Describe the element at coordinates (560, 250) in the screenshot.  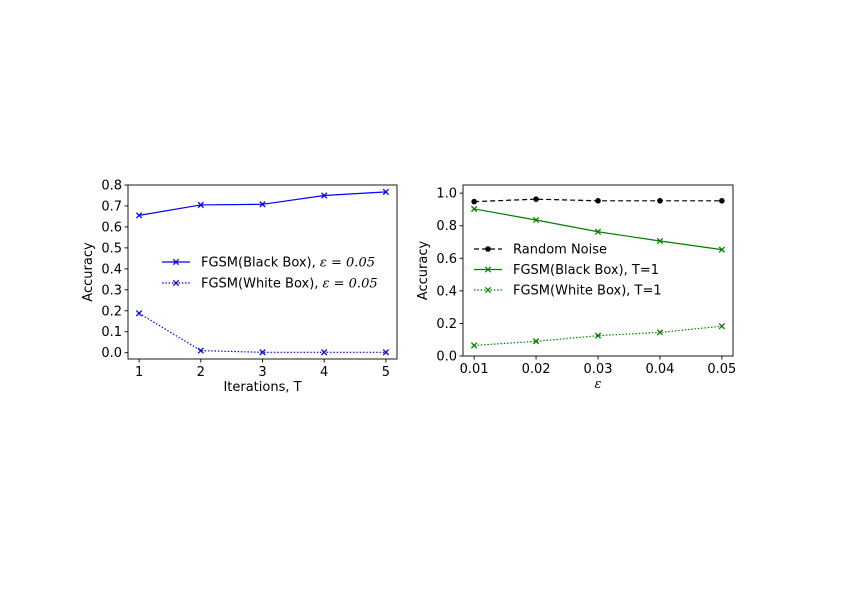
I see `legend-entry: Random Noise` at that location.